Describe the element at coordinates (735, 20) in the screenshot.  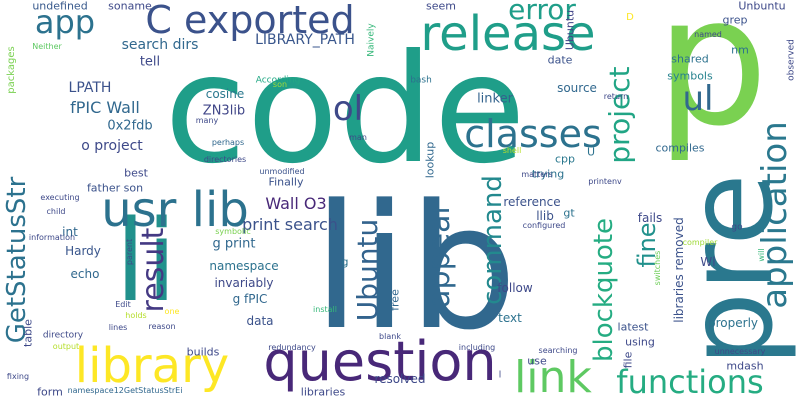
I see `word-grep: grep` at that location.